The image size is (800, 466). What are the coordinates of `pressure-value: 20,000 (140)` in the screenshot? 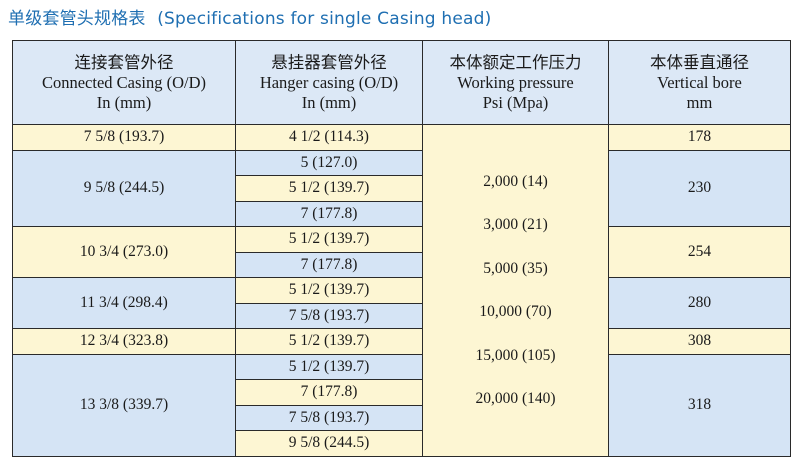 It's located at (515, 399).